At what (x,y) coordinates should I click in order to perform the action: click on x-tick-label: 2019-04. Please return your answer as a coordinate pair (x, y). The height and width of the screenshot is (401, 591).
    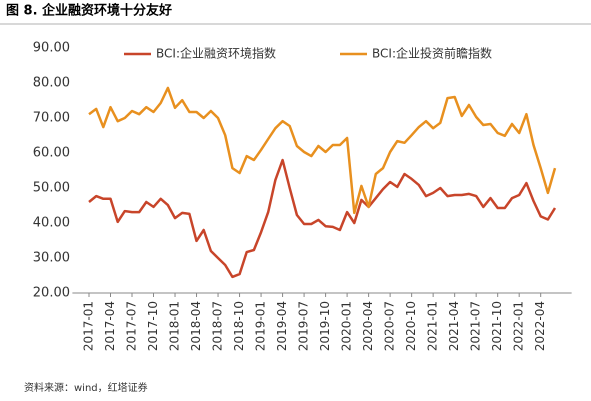
    Looking at the image, I should click on (282, 326).